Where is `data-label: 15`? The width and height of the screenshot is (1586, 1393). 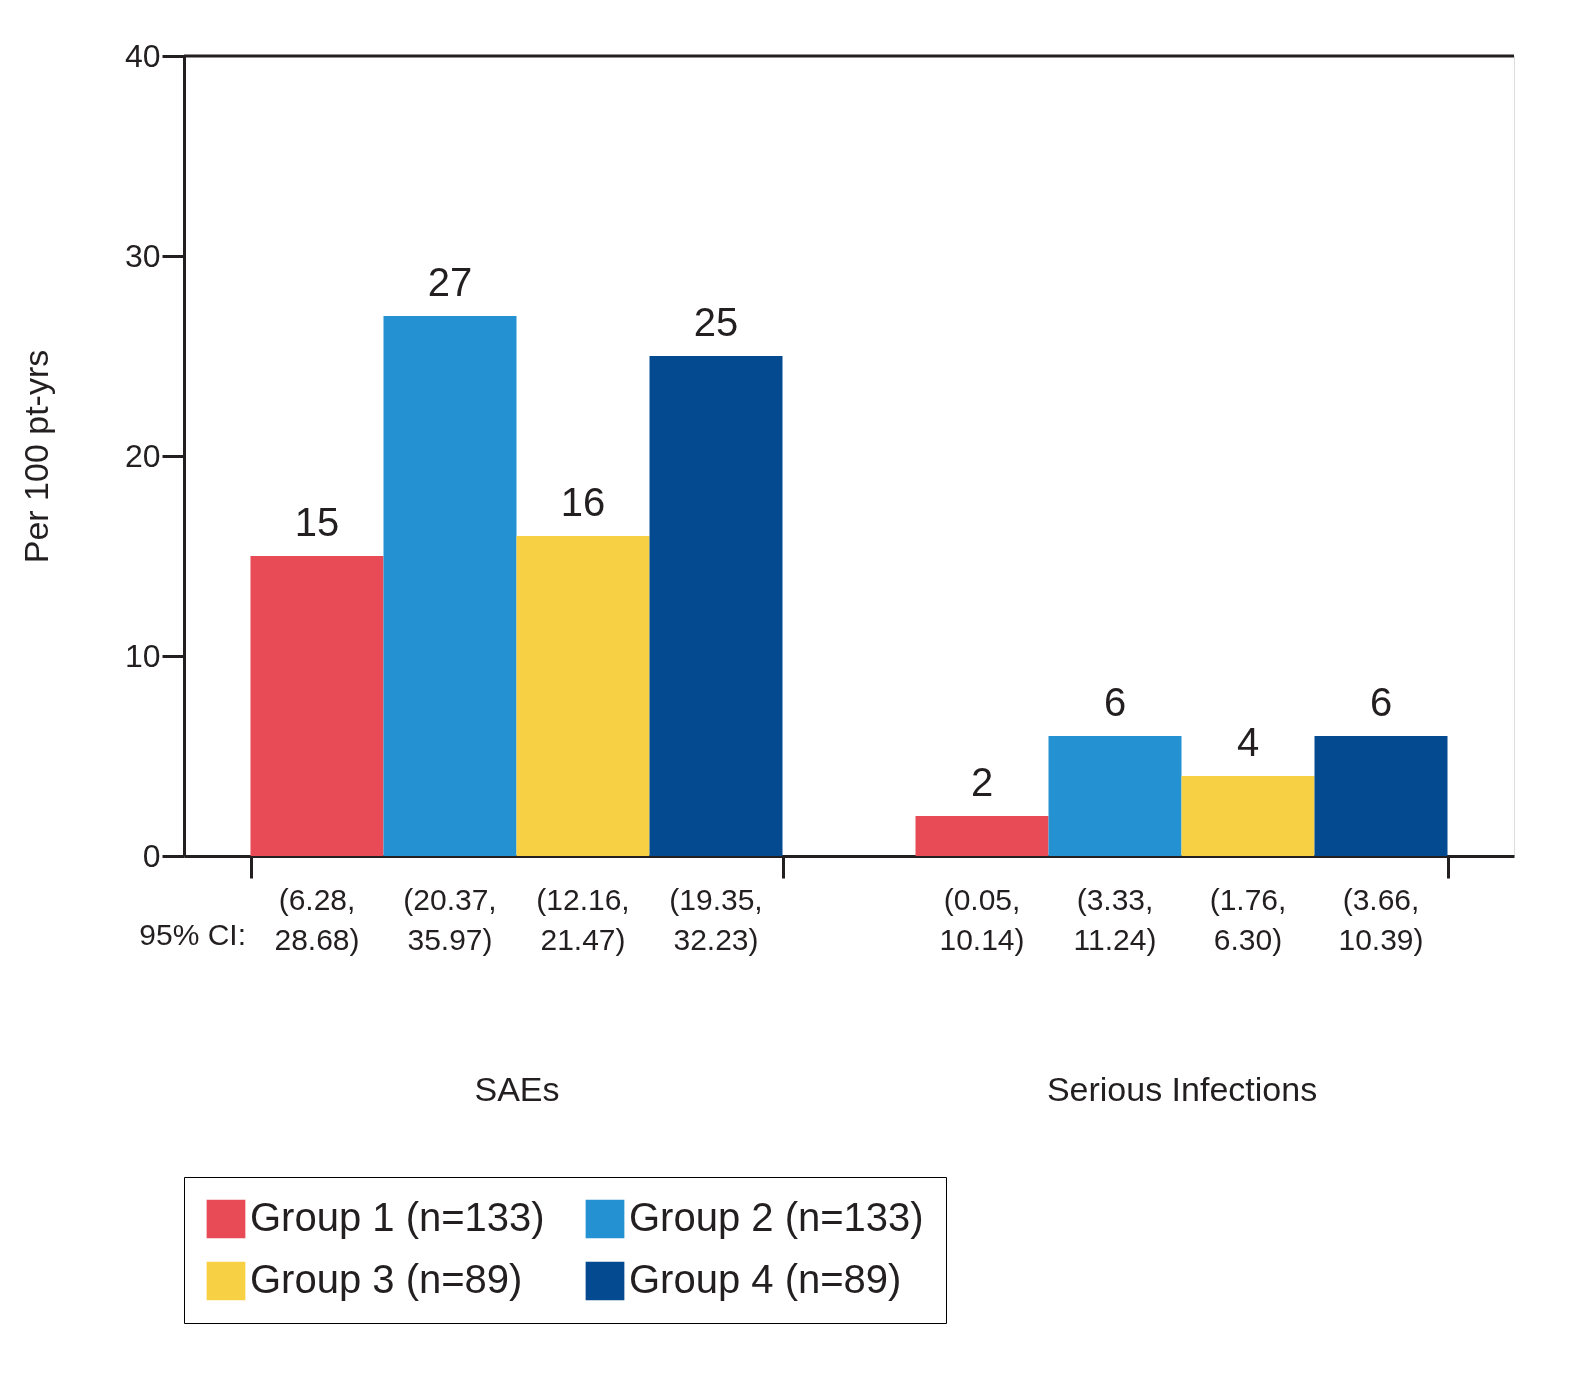 data-label: 15 is located at coordinates (317, 522).